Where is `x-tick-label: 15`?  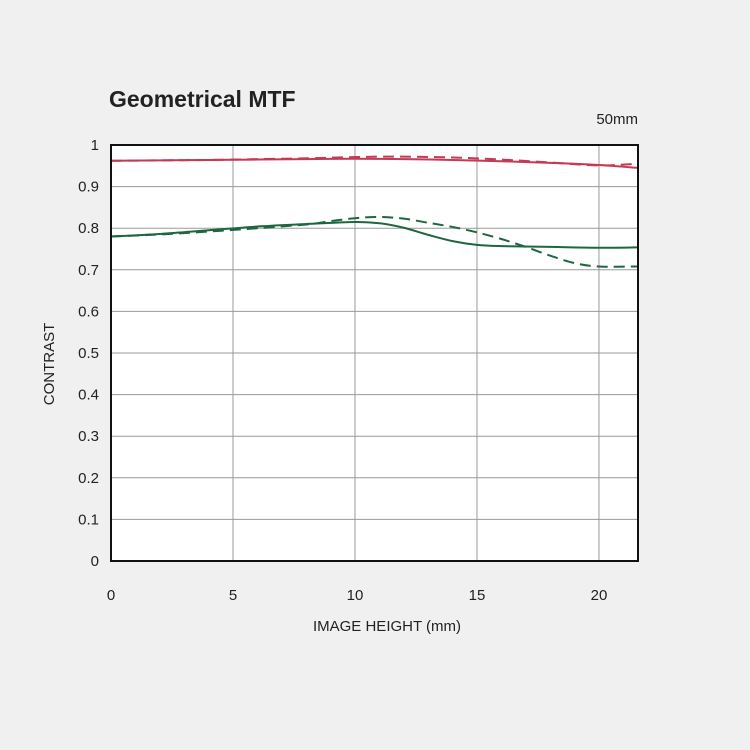
x-tick-label: 15 is located at coordinates (477, 595).